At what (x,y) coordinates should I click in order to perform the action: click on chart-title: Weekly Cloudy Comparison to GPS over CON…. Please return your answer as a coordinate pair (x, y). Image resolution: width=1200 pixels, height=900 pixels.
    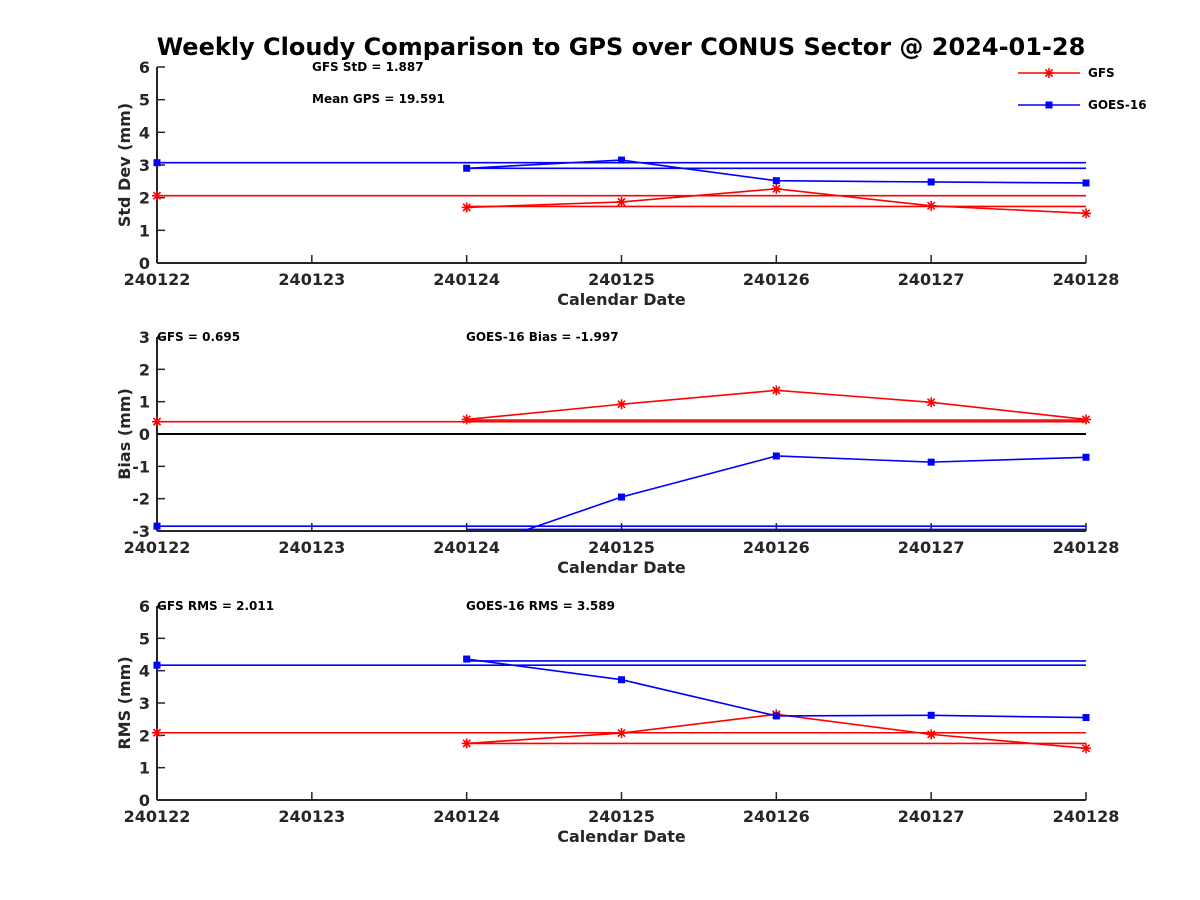
    Looking at the image, I should click on (621, 47).